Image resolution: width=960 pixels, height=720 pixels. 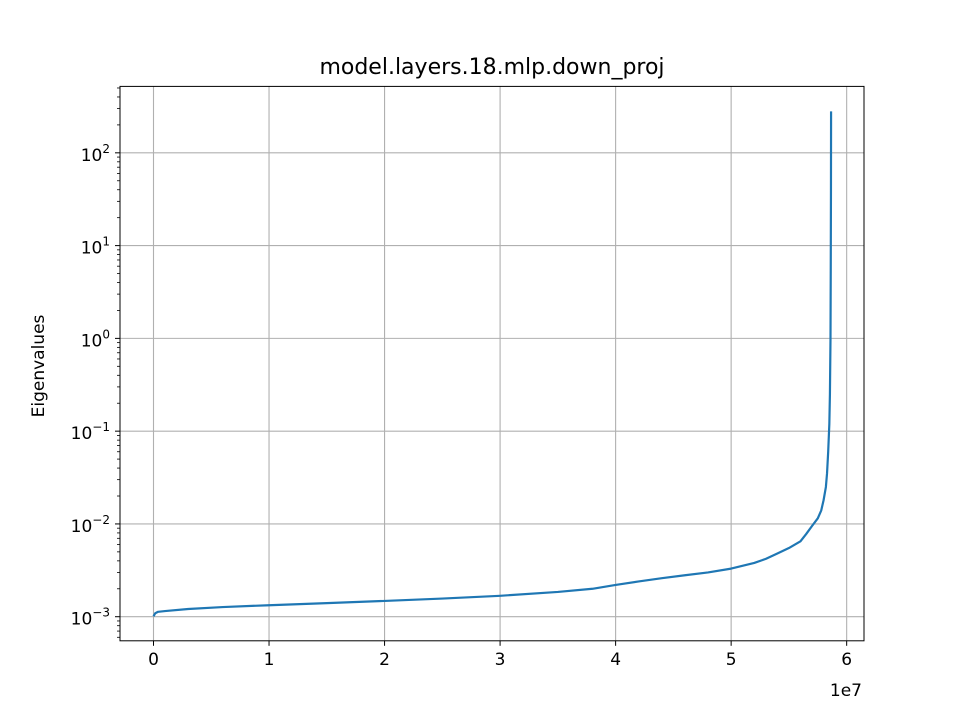 I want to click on x-tick-label: 1, so click(x=269, y=660).